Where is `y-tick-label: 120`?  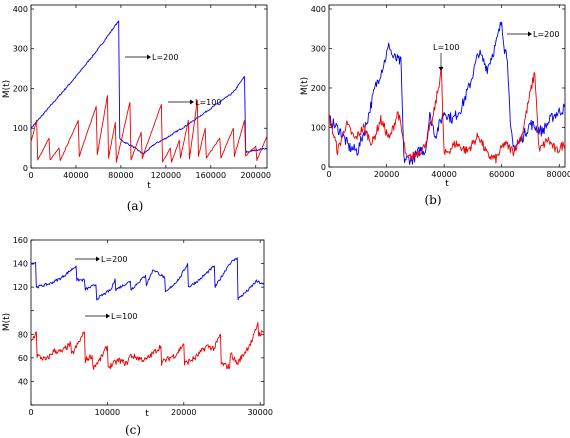 y-tick-label: 120 is located at coordinates (20, 287).